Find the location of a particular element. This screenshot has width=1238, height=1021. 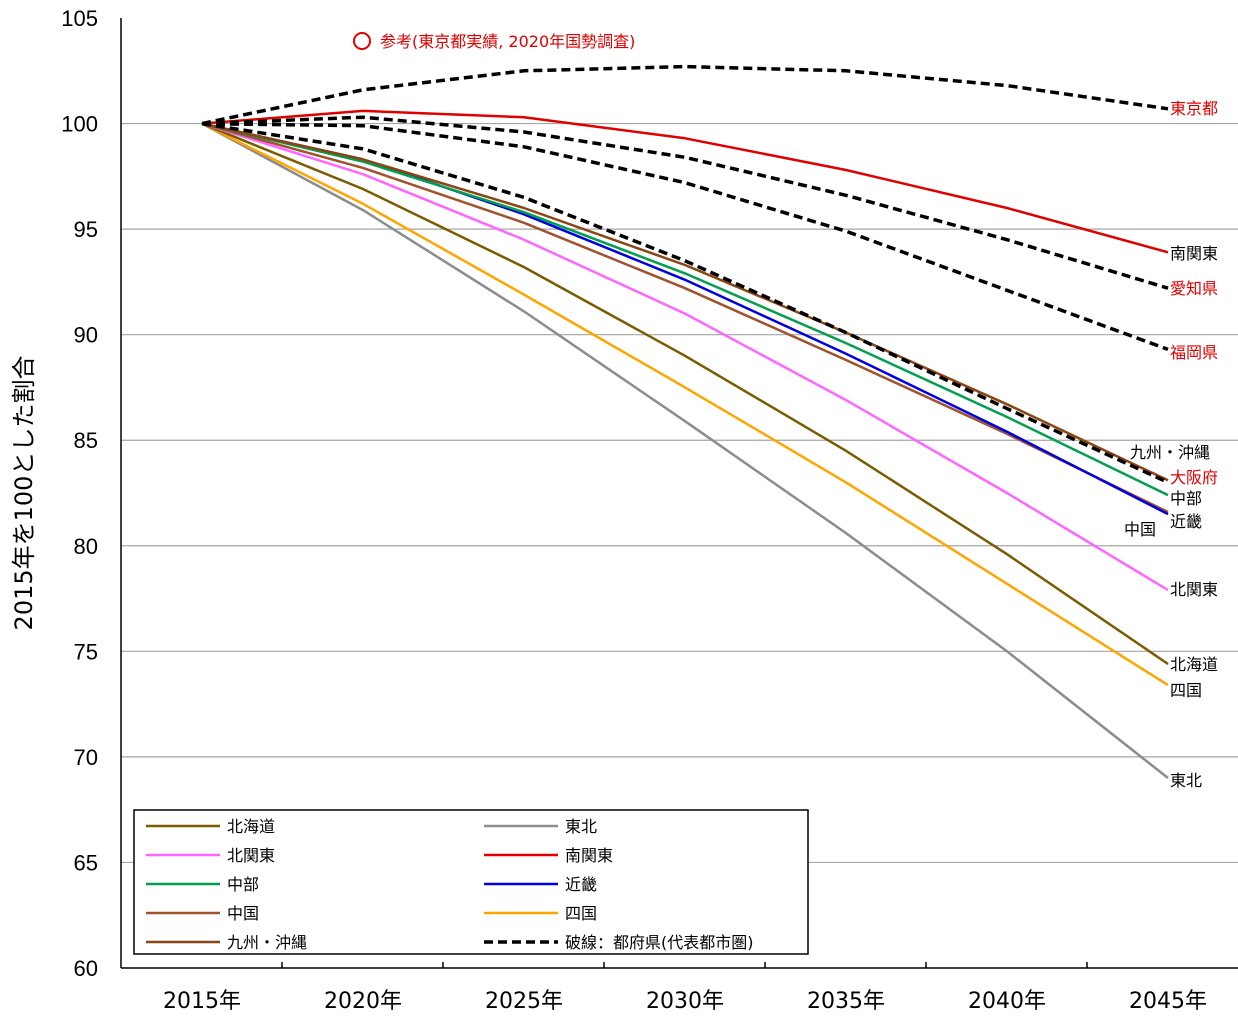

series-end-label: 愛知県 is located at coordinates (1194, 288).